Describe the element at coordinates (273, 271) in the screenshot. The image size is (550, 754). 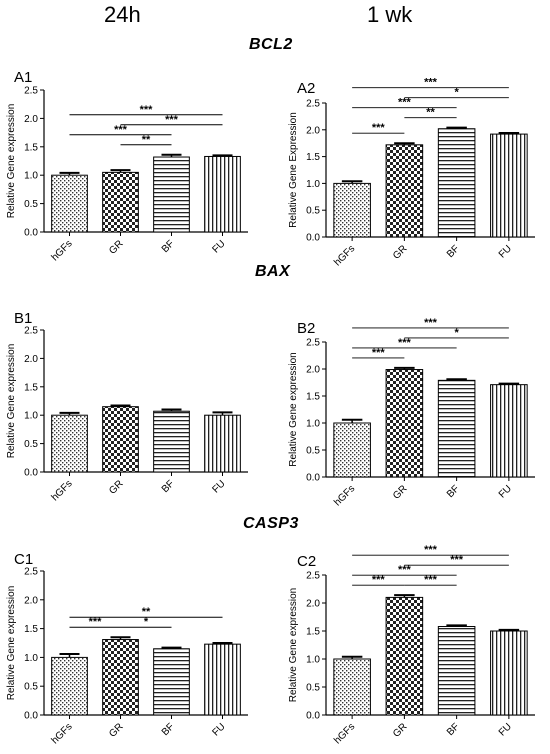
I see `gene-title-bax: BAX` at that location.